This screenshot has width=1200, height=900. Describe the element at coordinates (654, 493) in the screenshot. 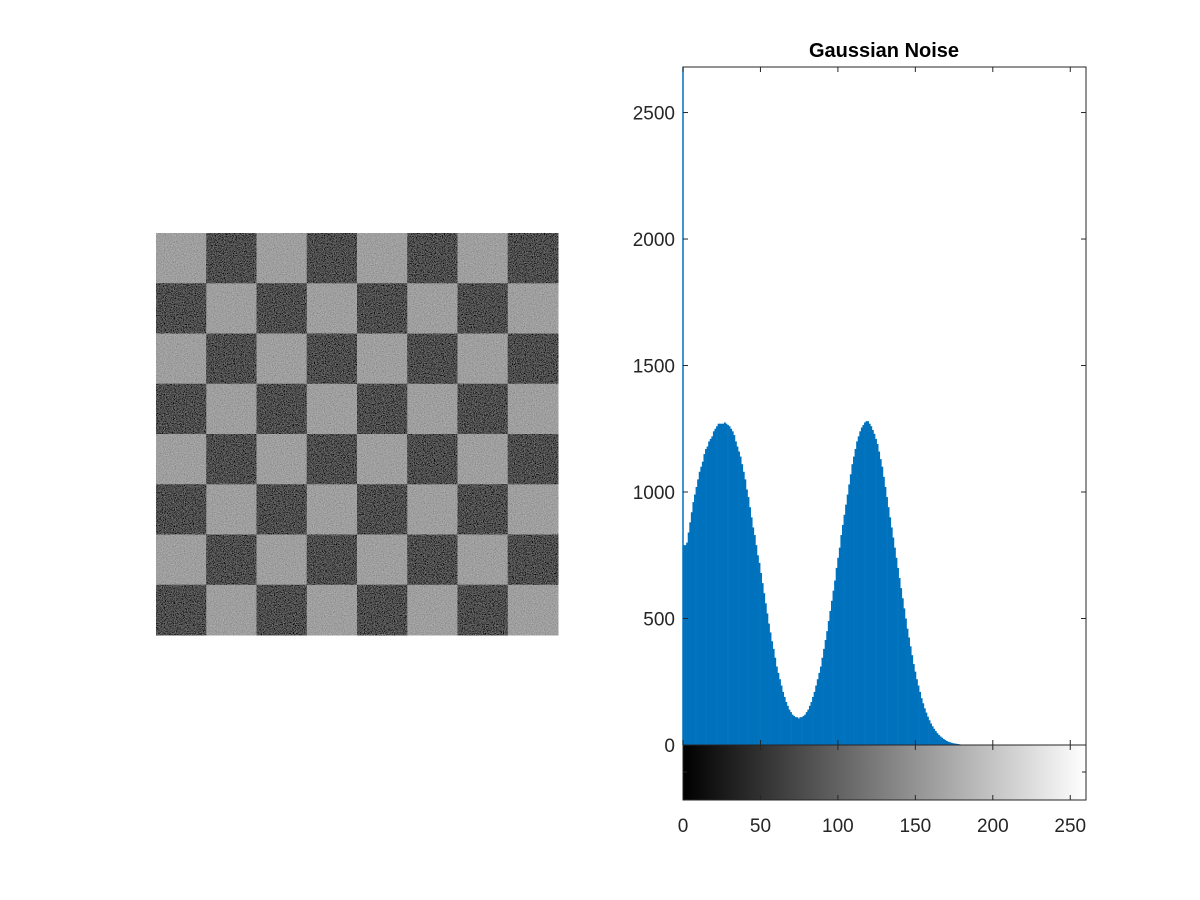

I see `y-tick-label: 1000` at that location.